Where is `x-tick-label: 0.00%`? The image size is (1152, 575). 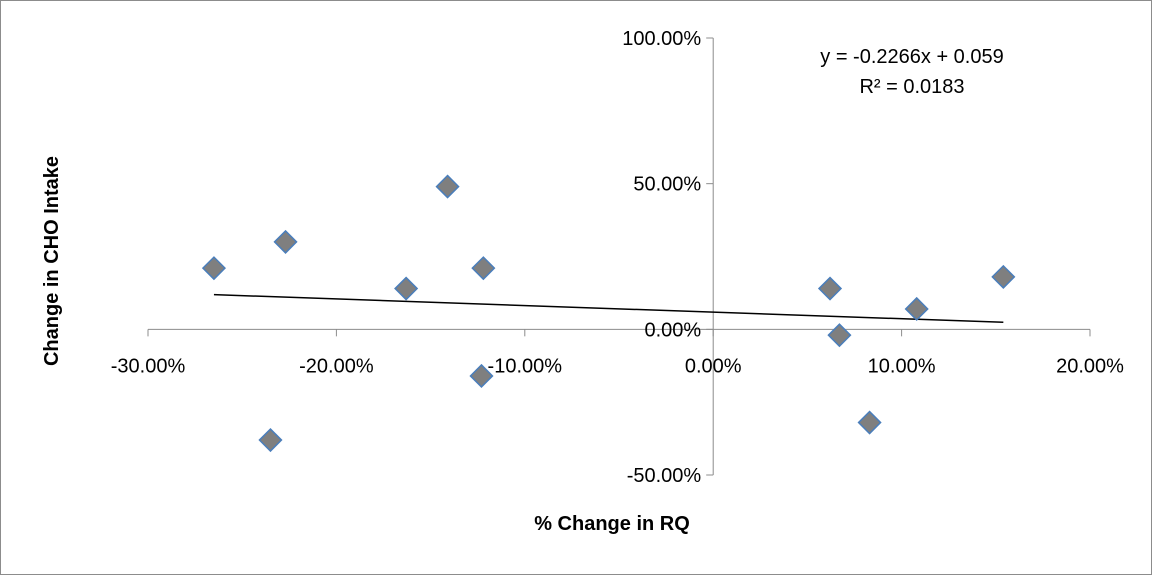
x-tick-label: 0.00% is located at coordinates (713, 366).